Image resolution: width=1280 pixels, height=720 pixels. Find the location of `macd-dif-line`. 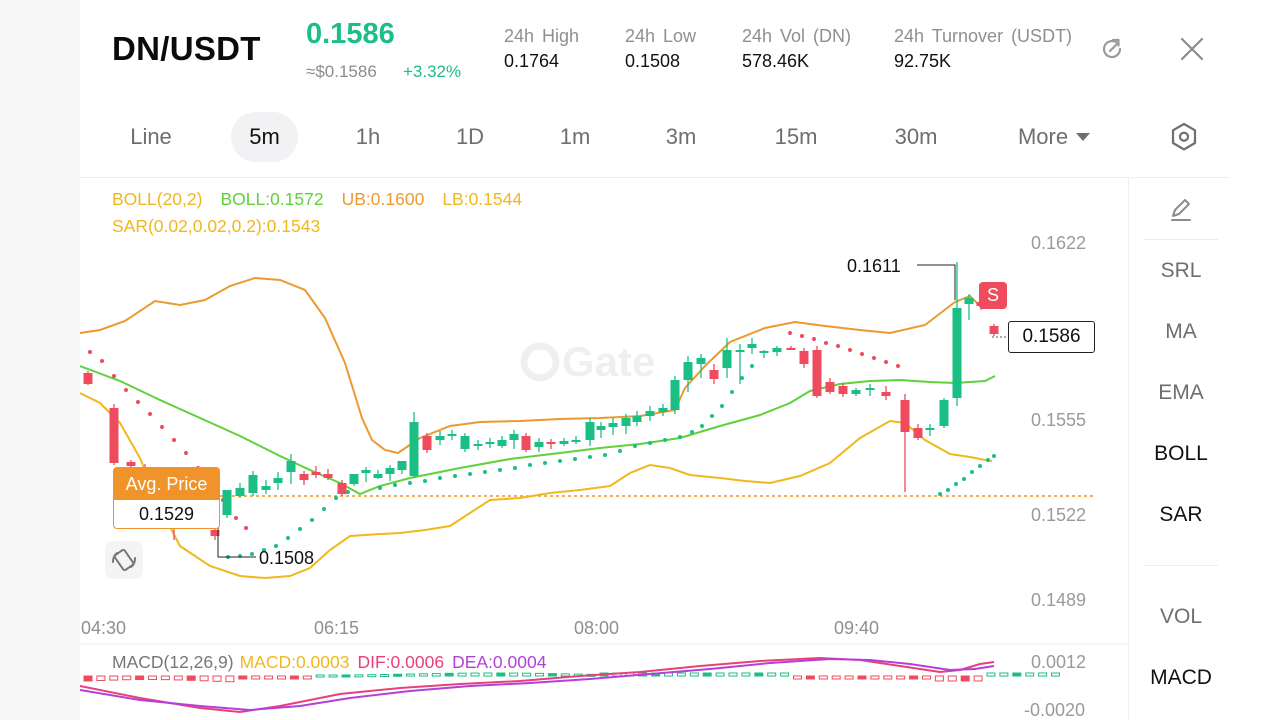

macd-dif-line is located at coordinates (537, 685).